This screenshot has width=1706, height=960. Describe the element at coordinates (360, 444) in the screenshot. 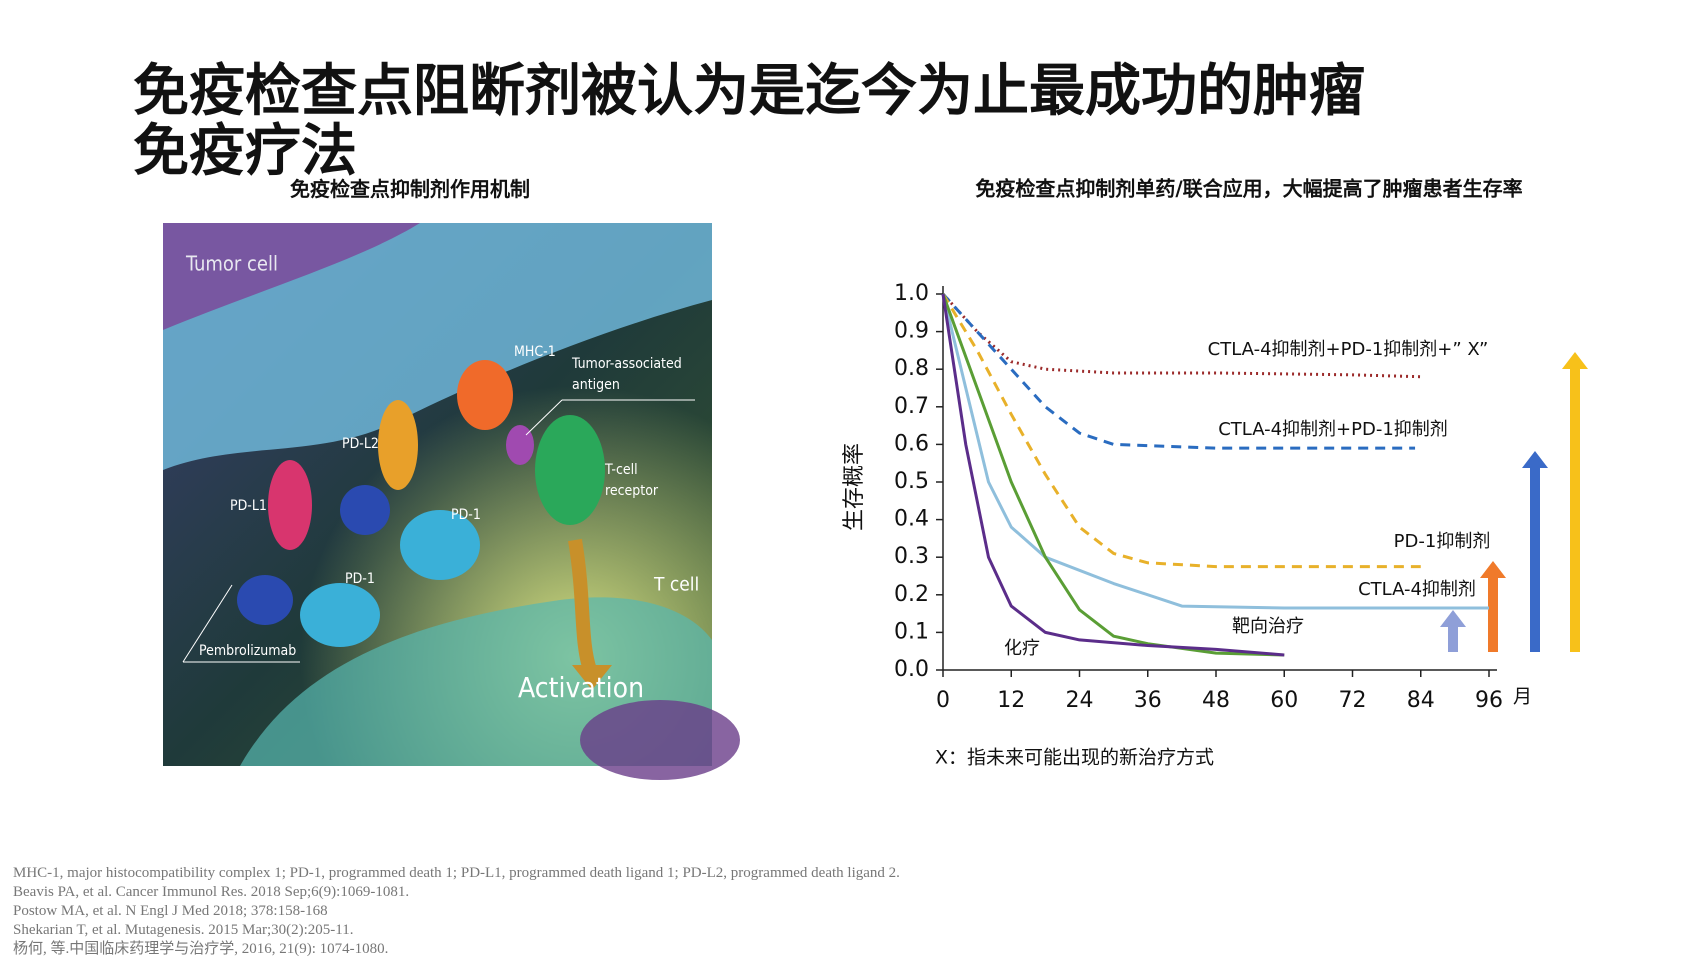

I see `illustration-label: PD-L2` at that location.